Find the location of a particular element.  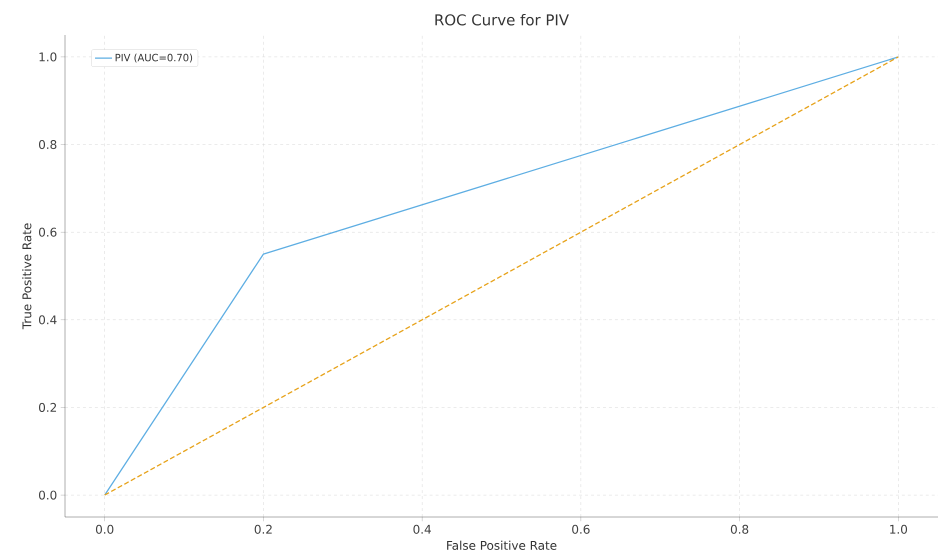

x-tick-label: 0.0 is located at coordinates (105, 529).